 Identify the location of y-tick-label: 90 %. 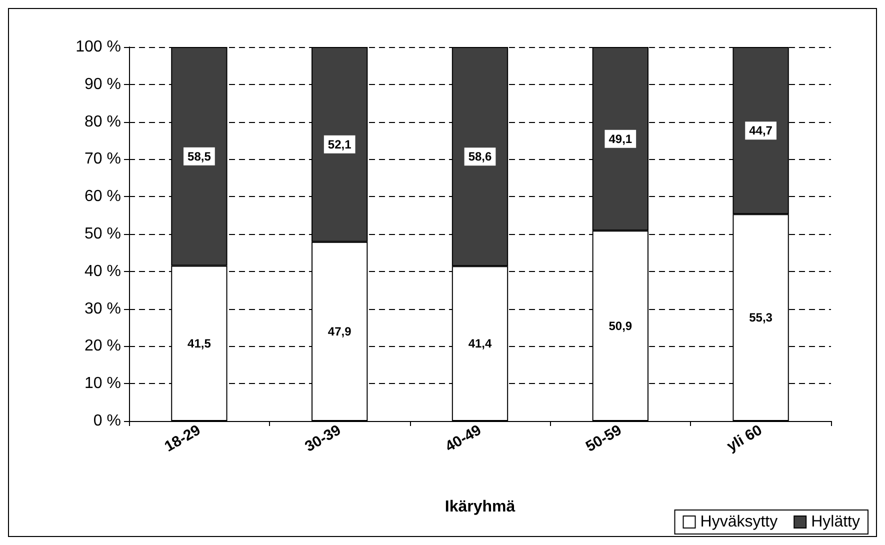
(102, 84).